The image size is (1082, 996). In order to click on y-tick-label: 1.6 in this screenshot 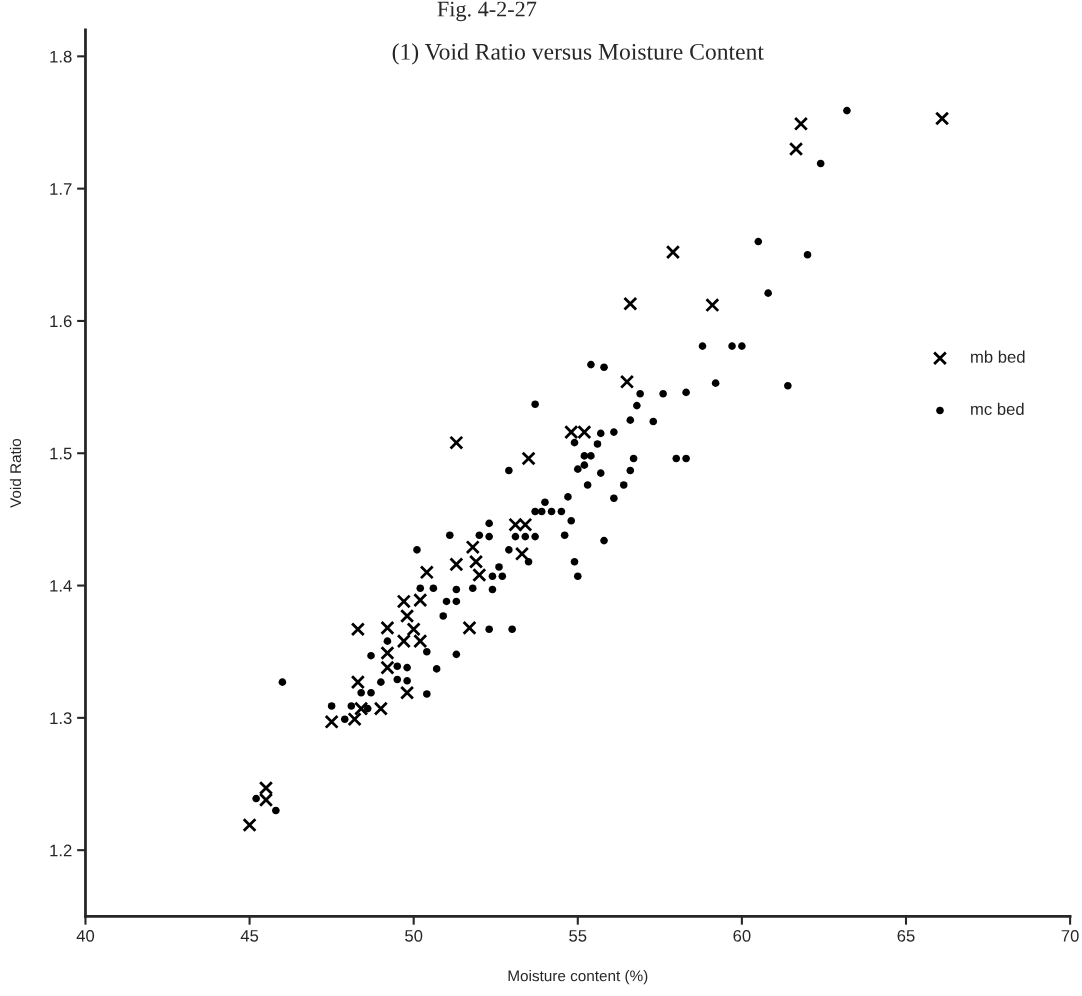, I will do `click(61, 321)`.